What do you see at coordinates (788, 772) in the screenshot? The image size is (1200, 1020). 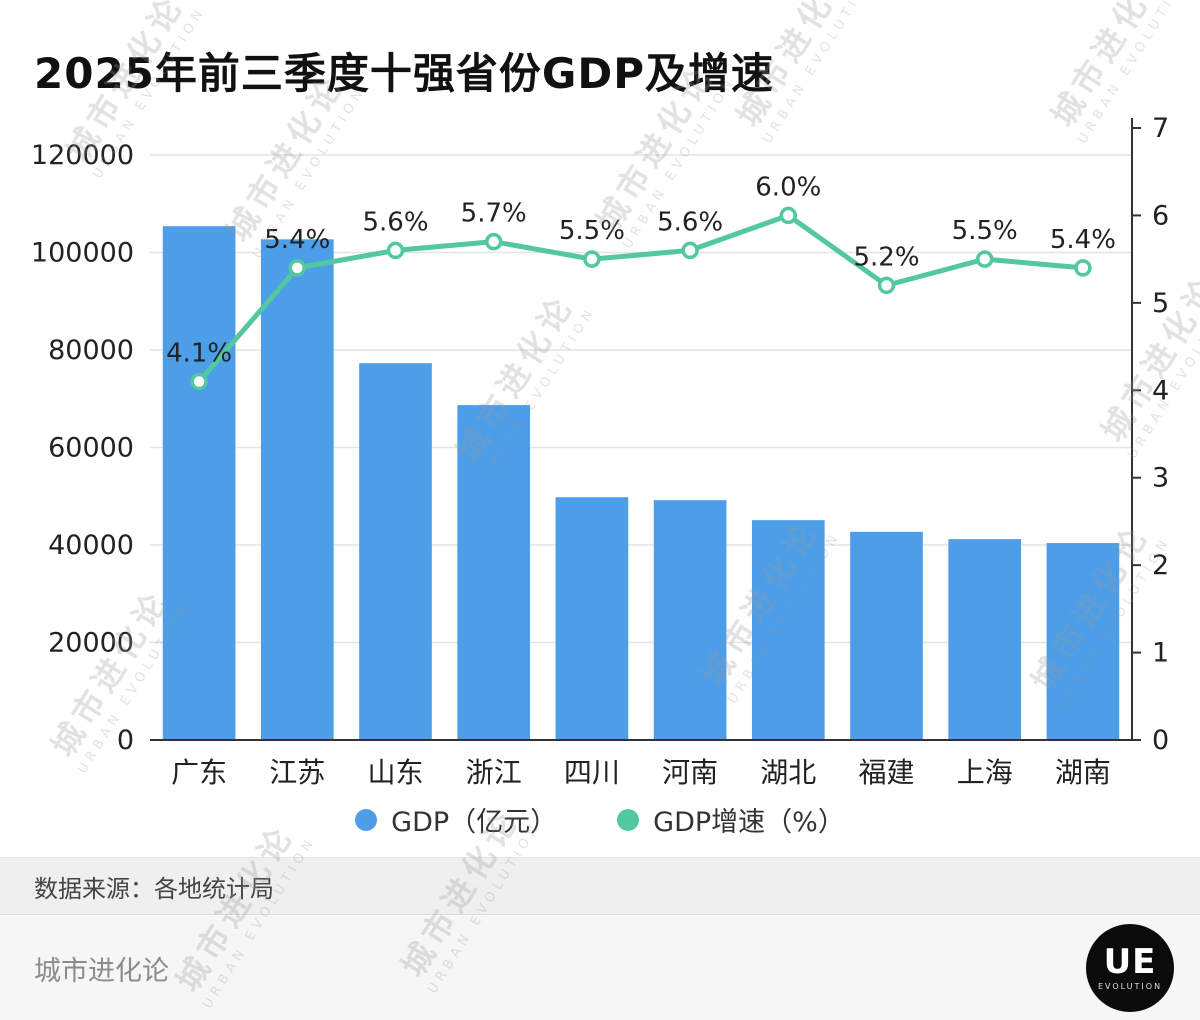 I see `x-axis-label-湖北: 湖北` at bounding box center [788, 772].